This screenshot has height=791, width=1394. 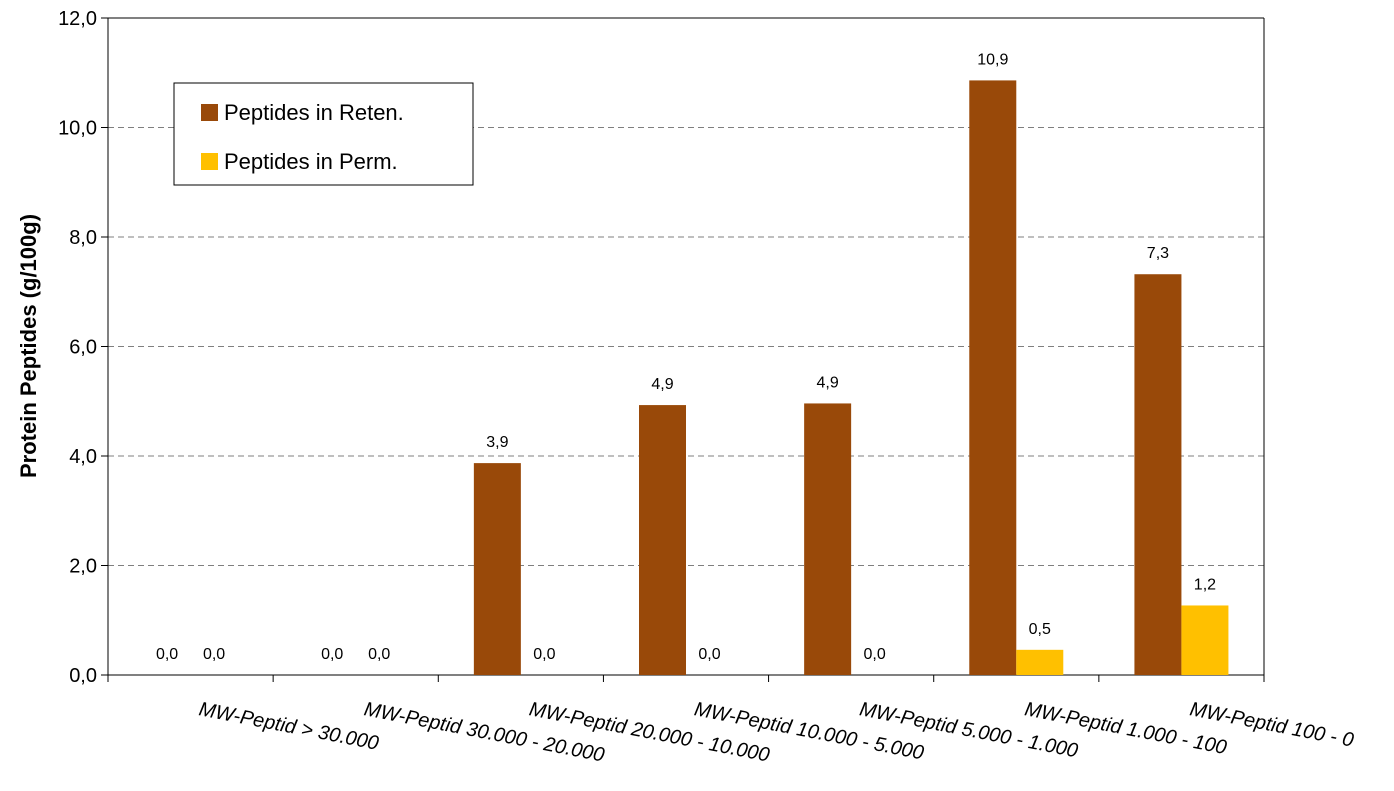 I want to click on data-label: 1,2, so click(x=1205, y=584).